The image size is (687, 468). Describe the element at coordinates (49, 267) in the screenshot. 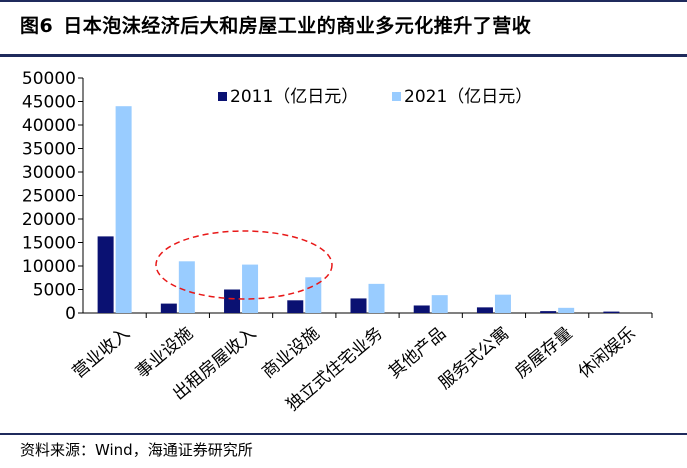

I see `y-tick-label: 10000` at that location.